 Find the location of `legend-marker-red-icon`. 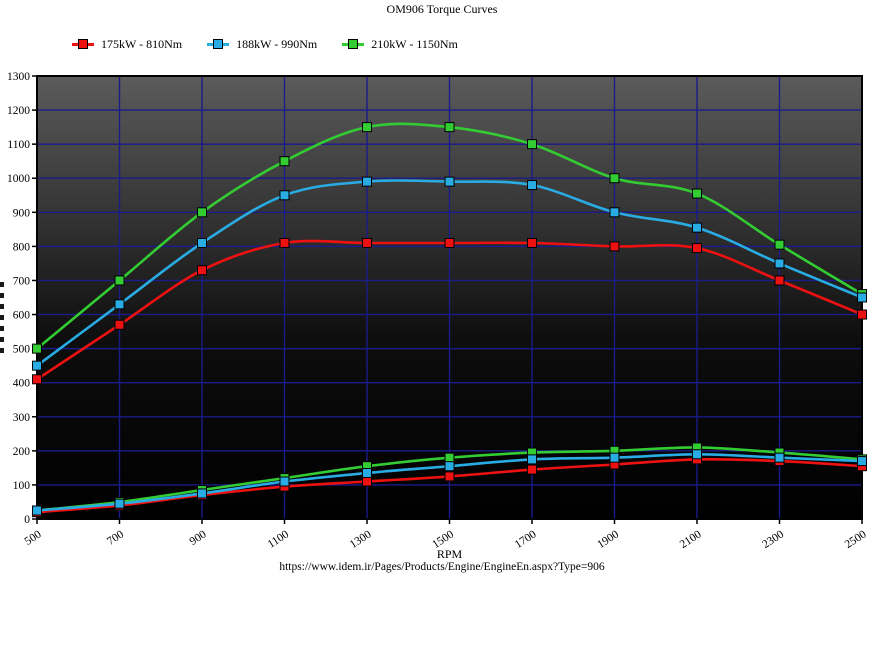

legend-marker-red-icon is located at coordinates (83, 44).